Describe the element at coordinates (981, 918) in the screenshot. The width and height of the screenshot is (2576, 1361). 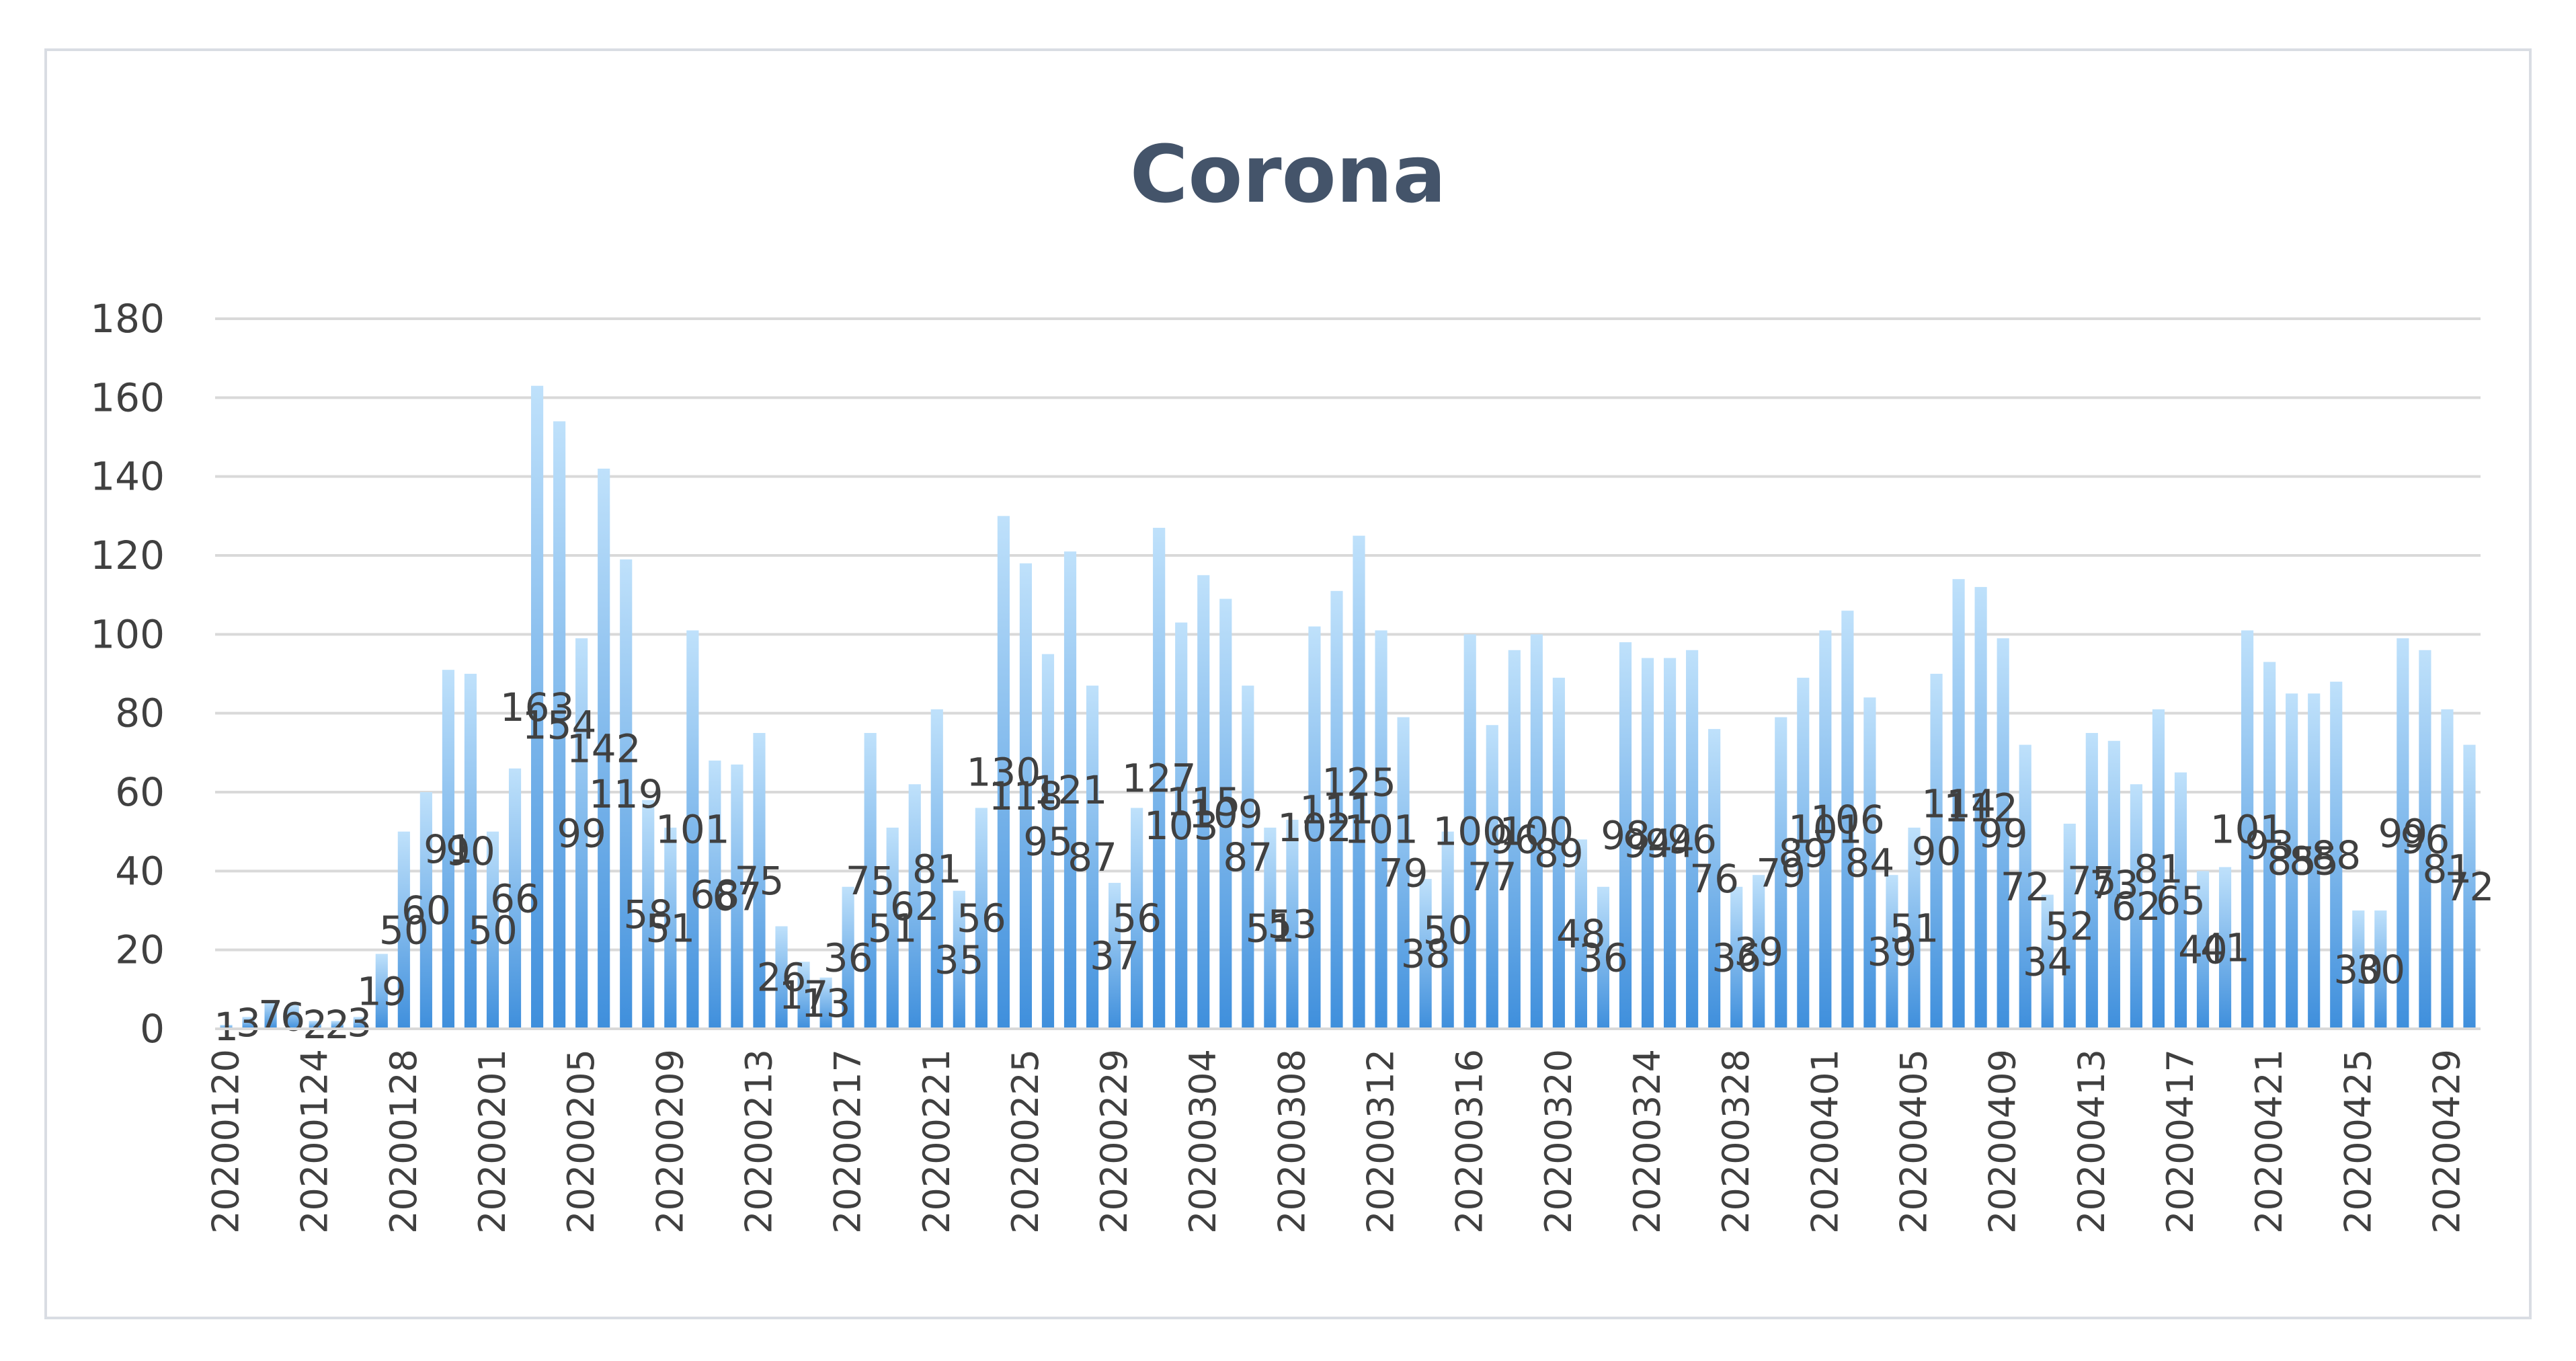
I see `data-label-20200223: 56` at that location.